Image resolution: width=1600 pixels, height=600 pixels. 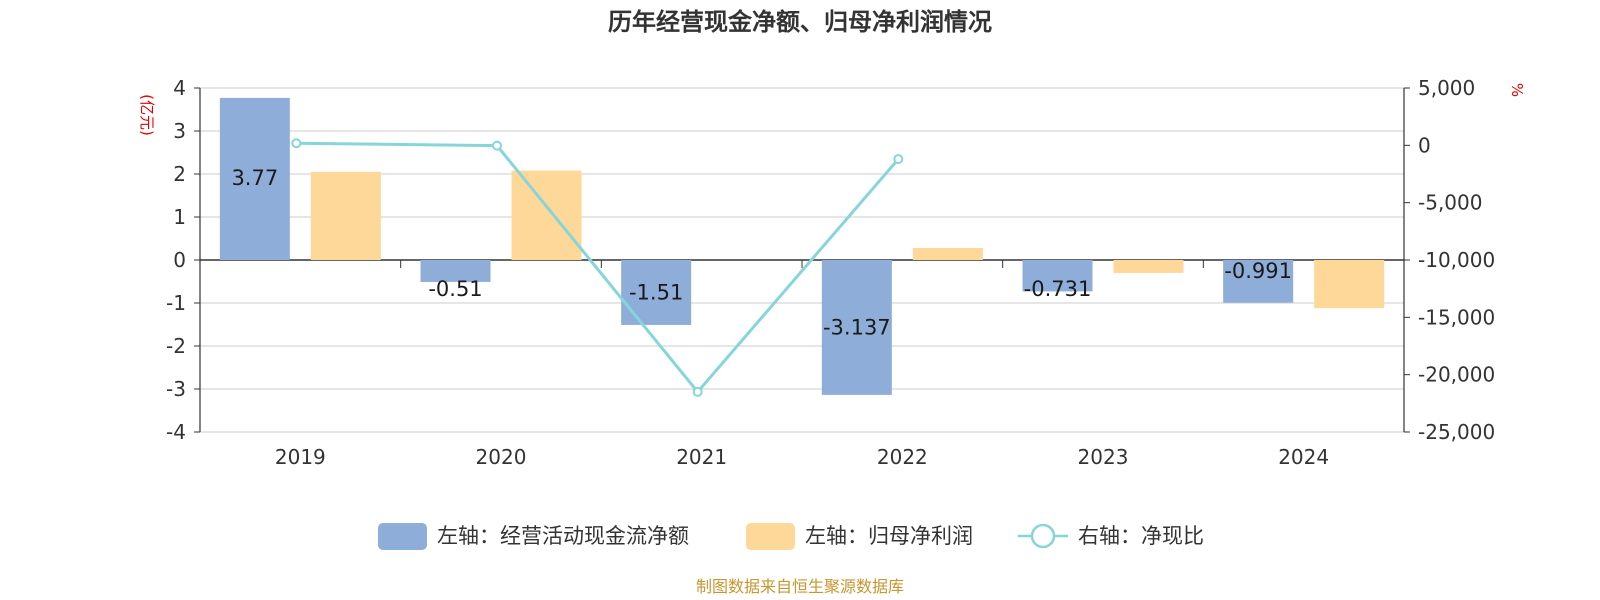 I want to click on right-tick-label: -10,000, so click(x=1456, y=260).